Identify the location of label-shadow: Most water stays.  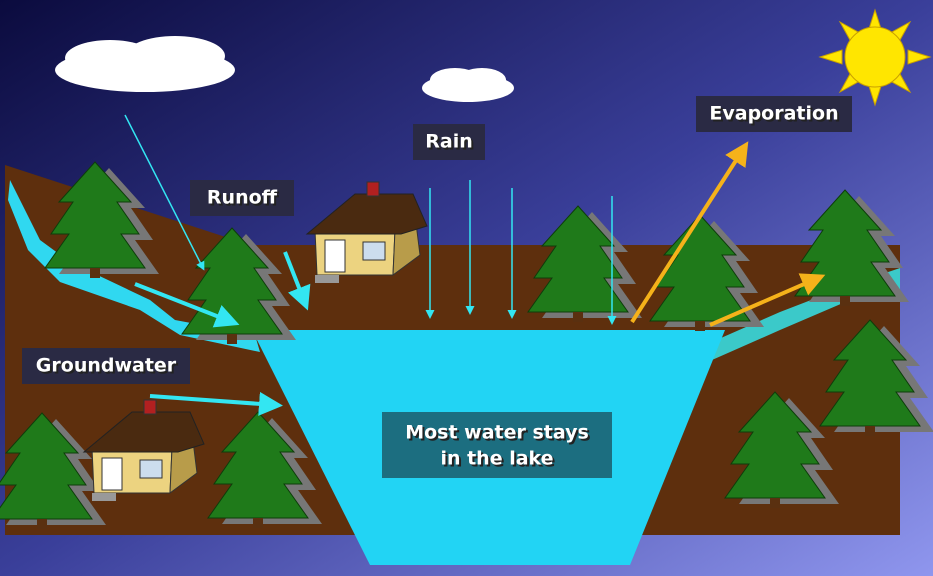
(499, 435).